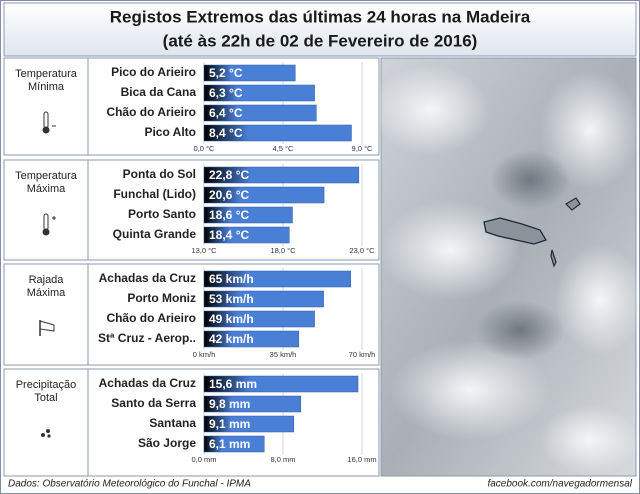 The image size is (640, 494). Describe the element at coordinates (159, 92) in the screenshot. I see `category-label: Bica da Cana` at that location.